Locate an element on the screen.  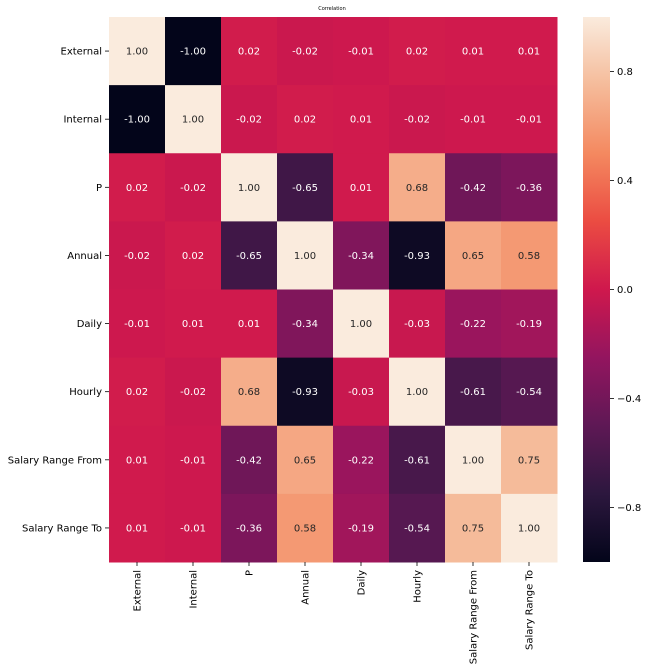
row-tick-label: External is located at coordinates (82, 52).